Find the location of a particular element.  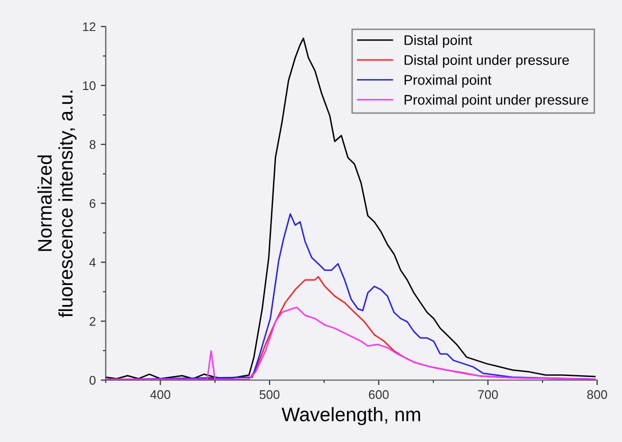

legend-label: Distal point is located at coordinates (438, 41).